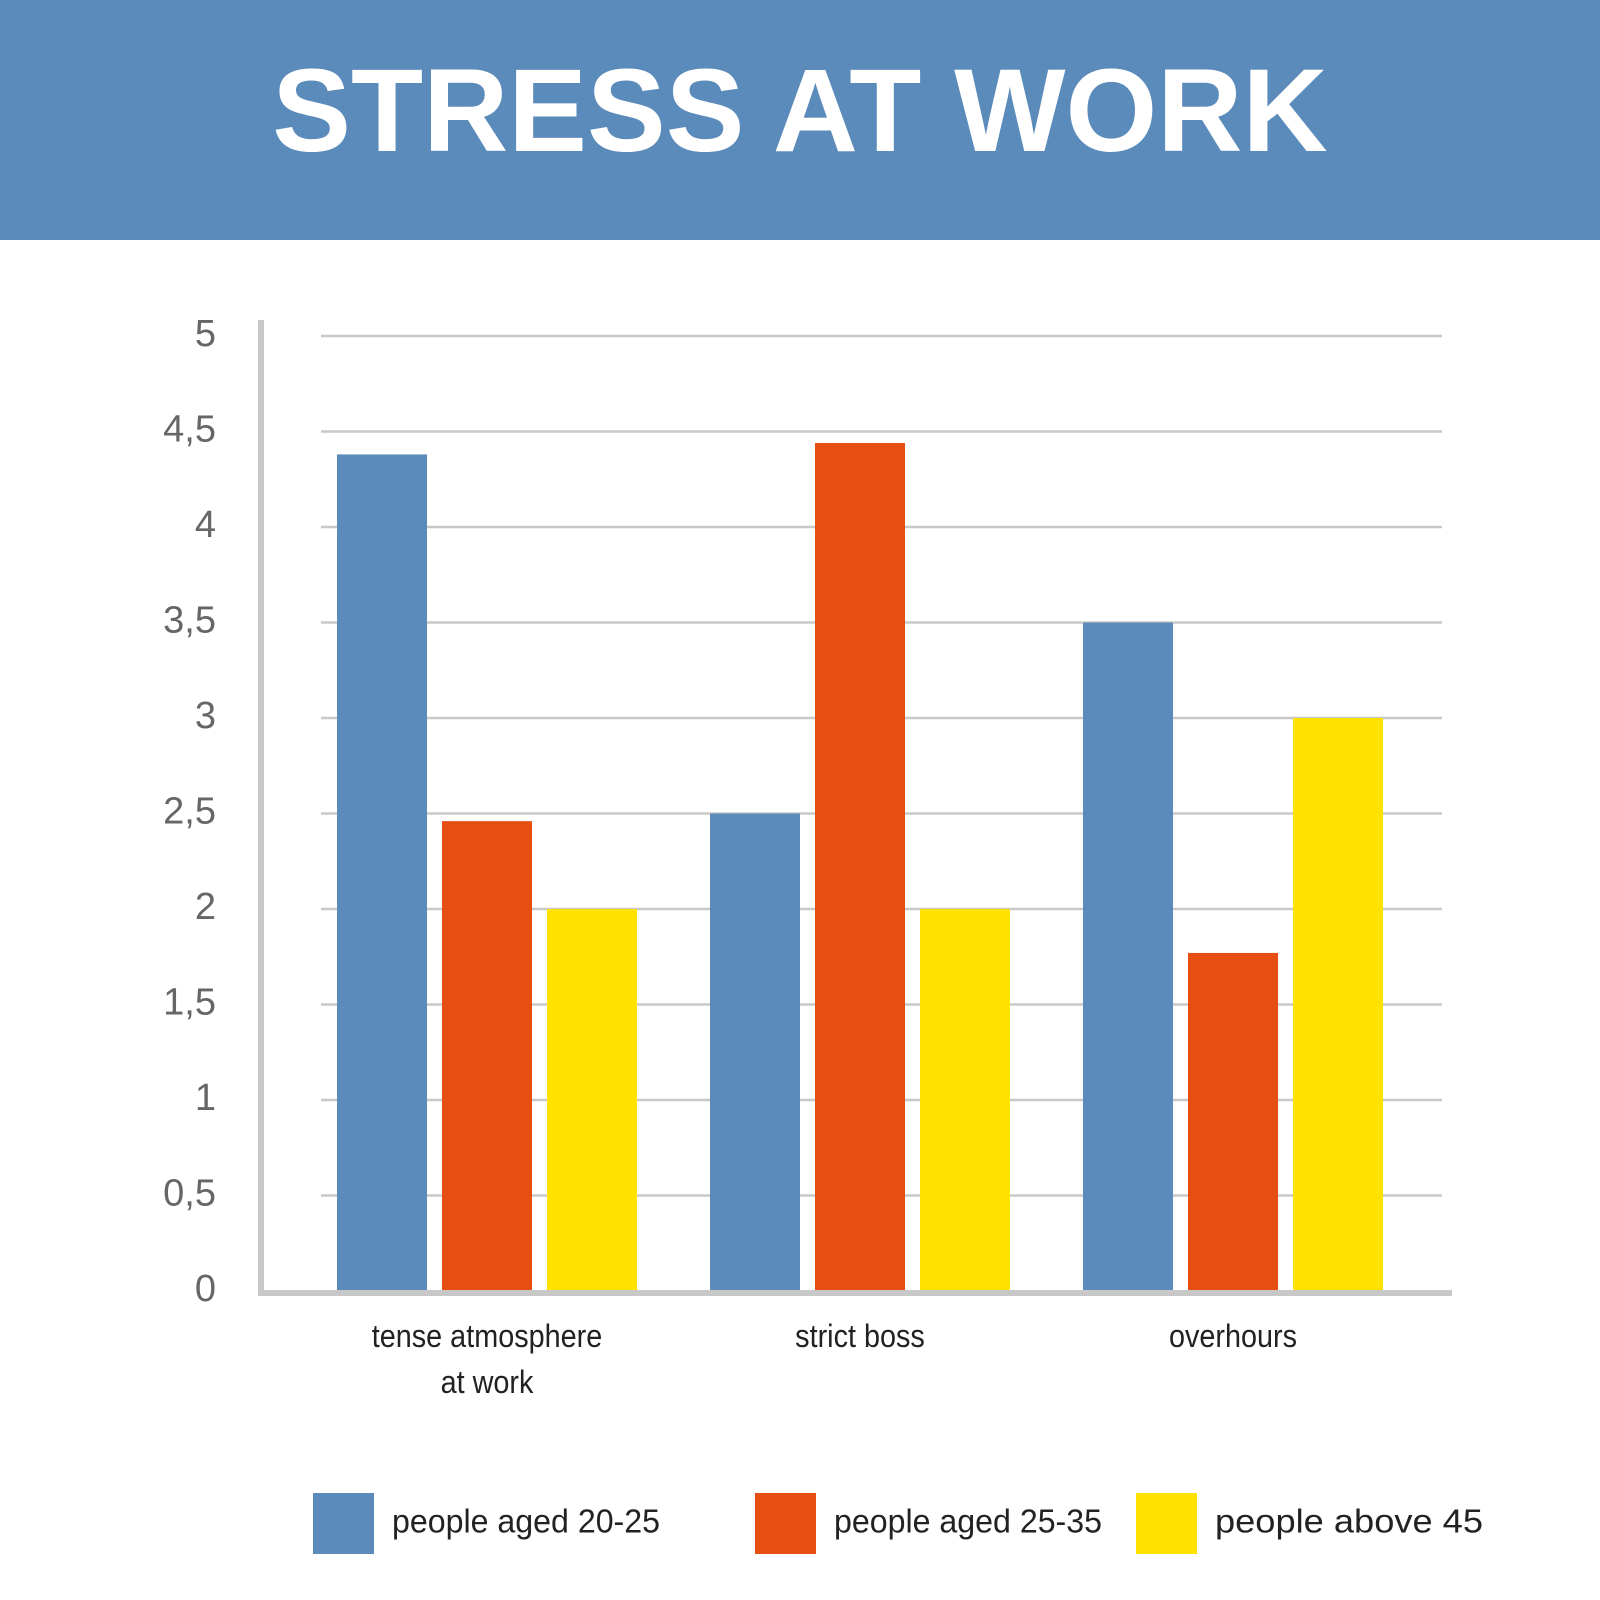 The image size is (1600, 1600). Describe the element at coordinates (189, 812) in the screenshot. I see `y-tick-label: 2,5` at that location.